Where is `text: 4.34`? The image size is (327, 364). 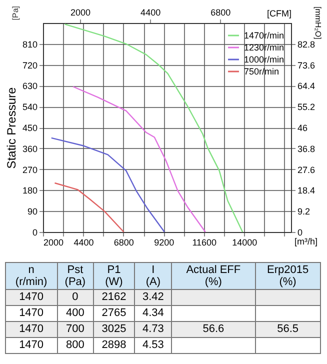
text: 4.34 is located at coordinates (153, 313).